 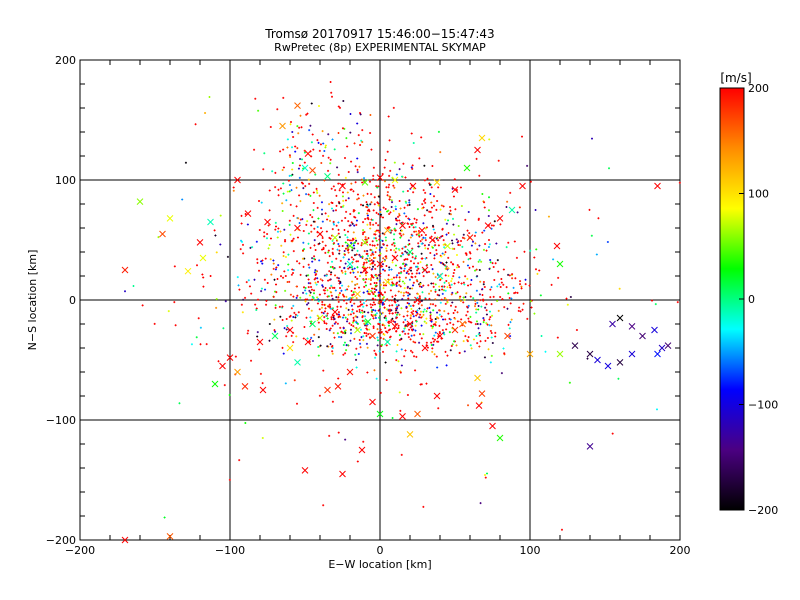 What do you see at coordinates (61, 420) in the screenshot?
I see `y-tick-label: −100` at bounding box center [61, 420].